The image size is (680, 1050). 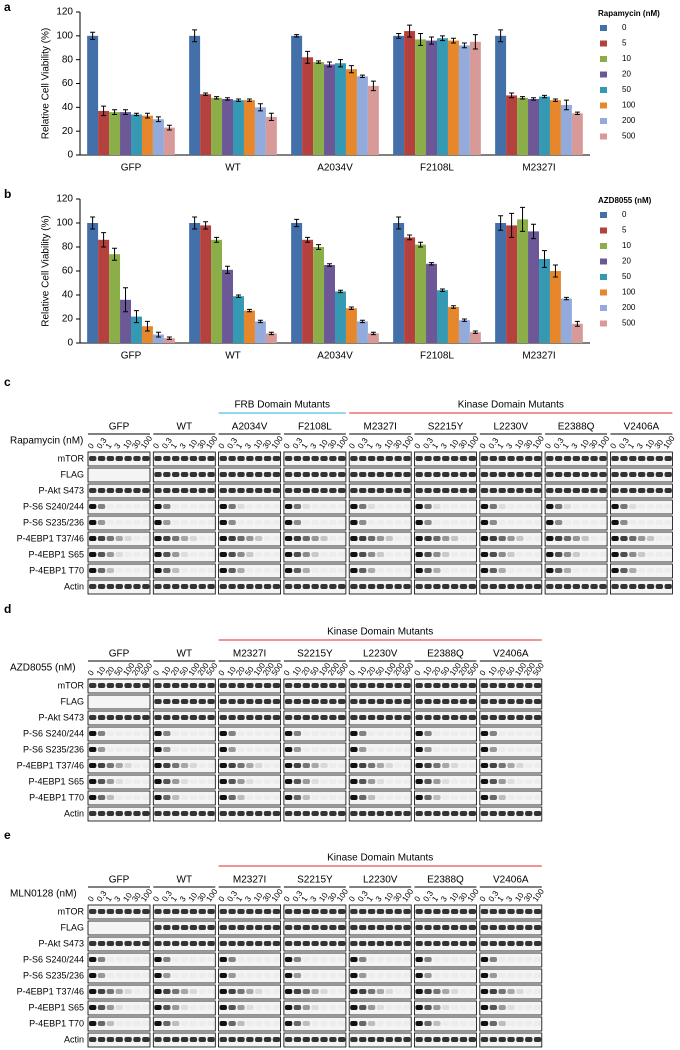 What do you see at coordinates (473, 895) in the screenshot?
I see `dose-label: 100` at bounding box center [473, 895].